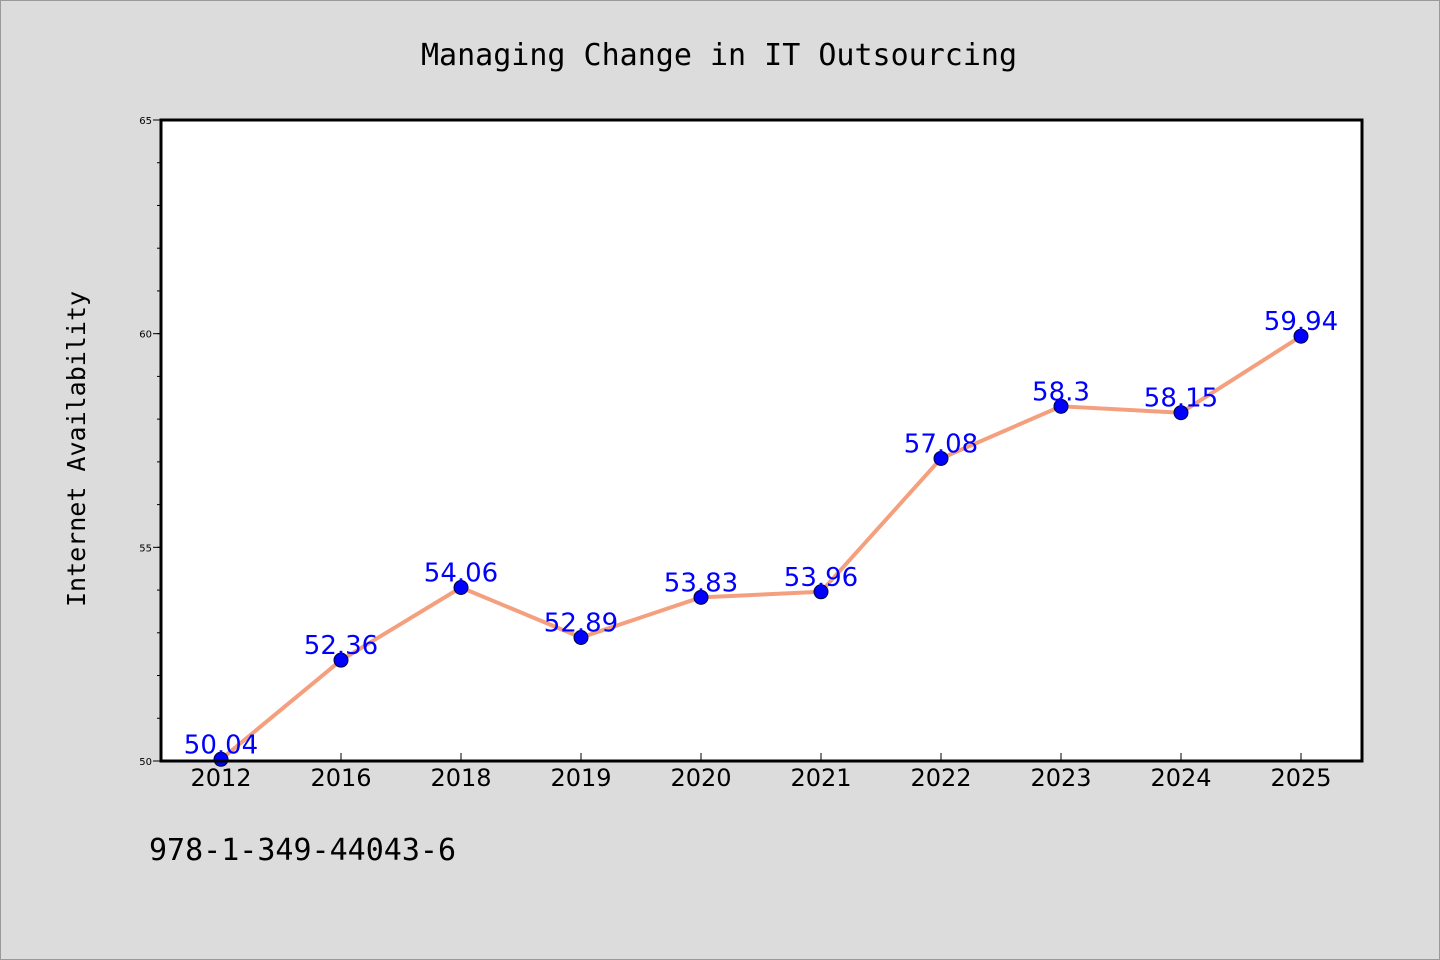 This screenshot has height=960, width=1440. Describe the element at coordinates (76, 449) in the screenshot. I see `y-axis-label: Internet Availability` at that location.